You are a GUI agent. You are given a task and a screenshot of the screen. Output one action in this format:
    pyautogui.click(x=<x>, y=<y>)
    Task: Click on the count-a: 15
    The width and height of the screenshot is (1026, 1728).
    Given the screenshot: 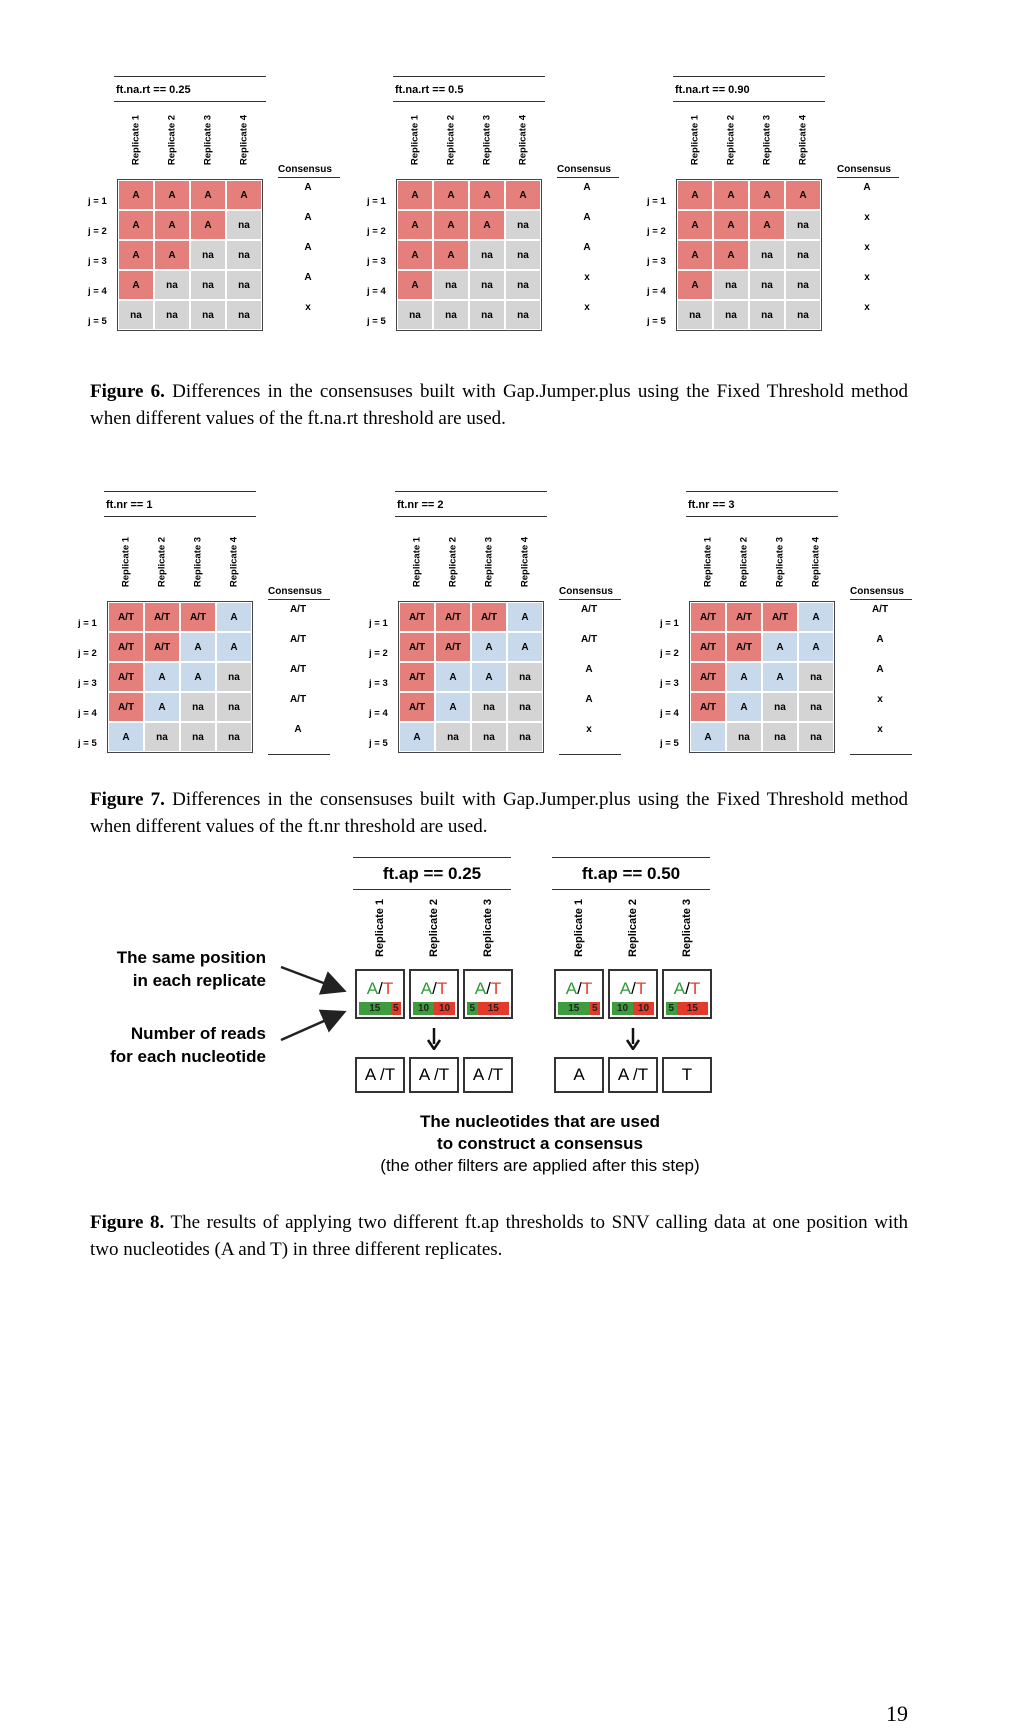 What is the action you would take?
    pyautogui.click(x=574, y=1008)
    